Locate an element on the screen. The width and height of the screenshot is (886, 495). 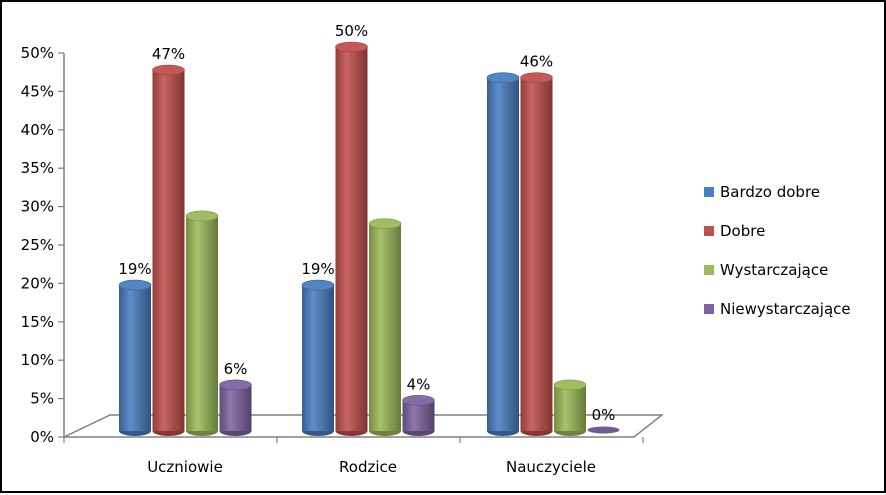
y-tick-label: 25% is located at coordinates (37, 245).